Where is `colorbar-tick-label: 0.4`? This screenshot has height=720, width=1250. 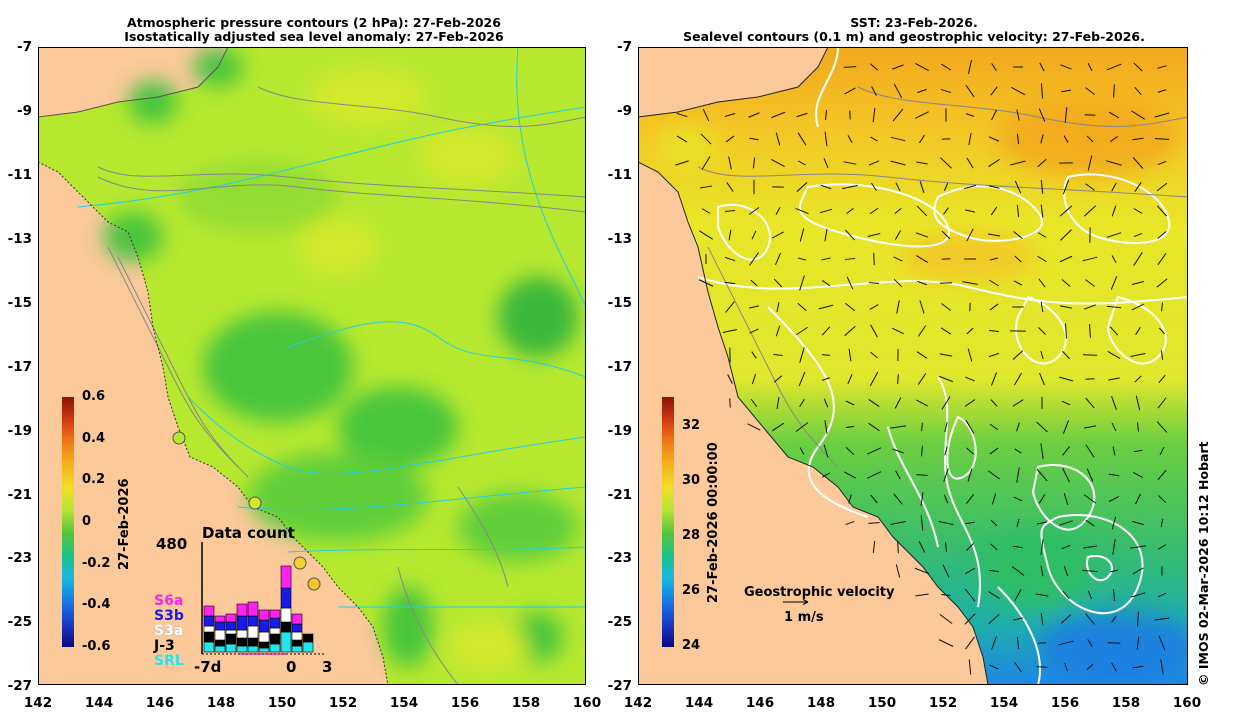 colorbar-tick-label: 0.4 is located at coordinates (94, 438).